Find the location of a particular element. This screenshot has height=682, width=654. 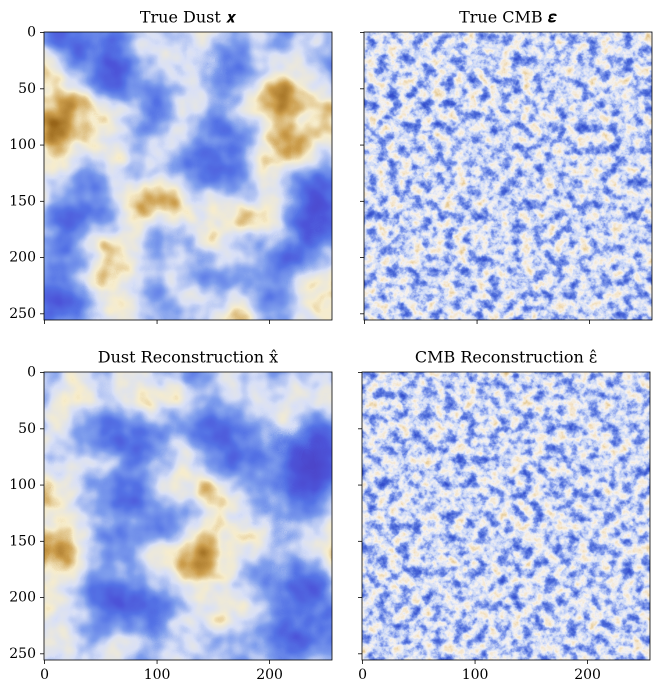

panel-title: Dust Reconstruction x̂ is located at coordinates (188, 357).